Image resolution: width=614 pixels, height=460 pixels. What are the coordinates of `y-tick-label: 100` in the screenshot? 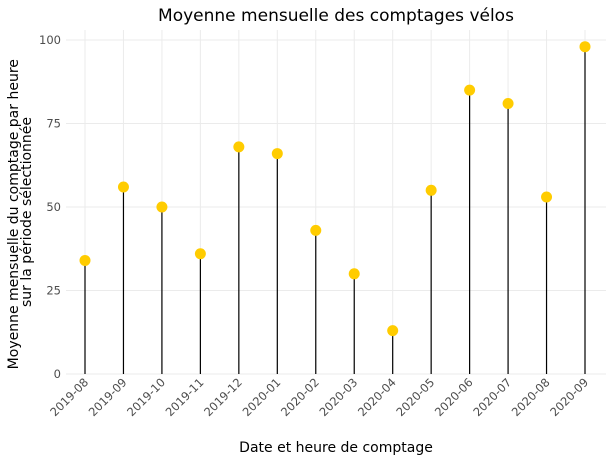 It's located at (50, 40).